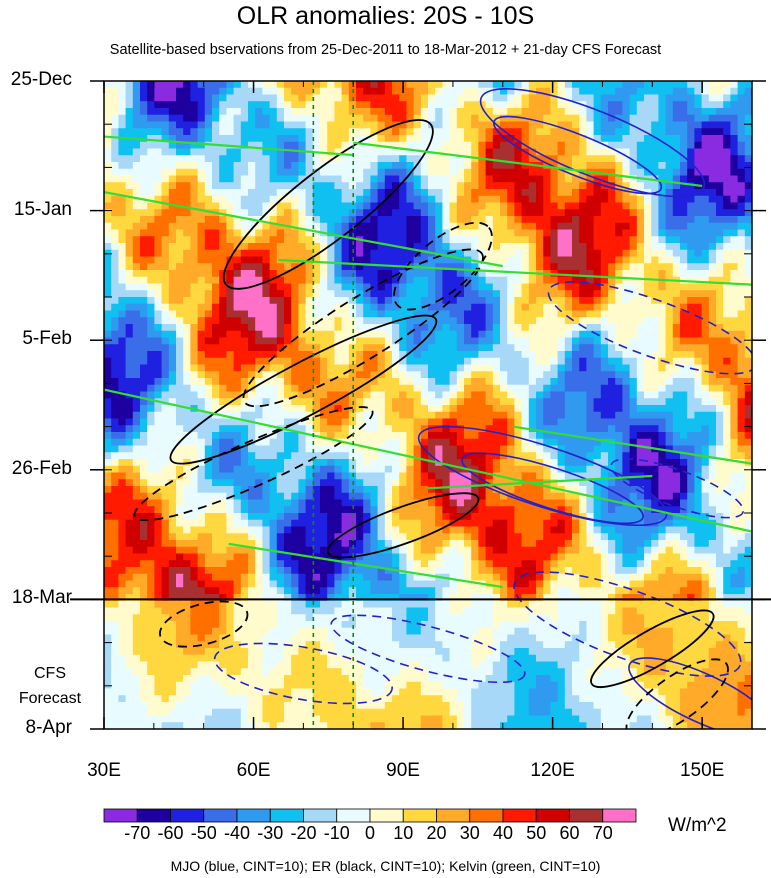 The width and height of the screenshot is (771, 878). What do you see at coordinates (403, 770) in the screenshot?
I see `x-tick-label: 90E` at bounding box center [403, 770].